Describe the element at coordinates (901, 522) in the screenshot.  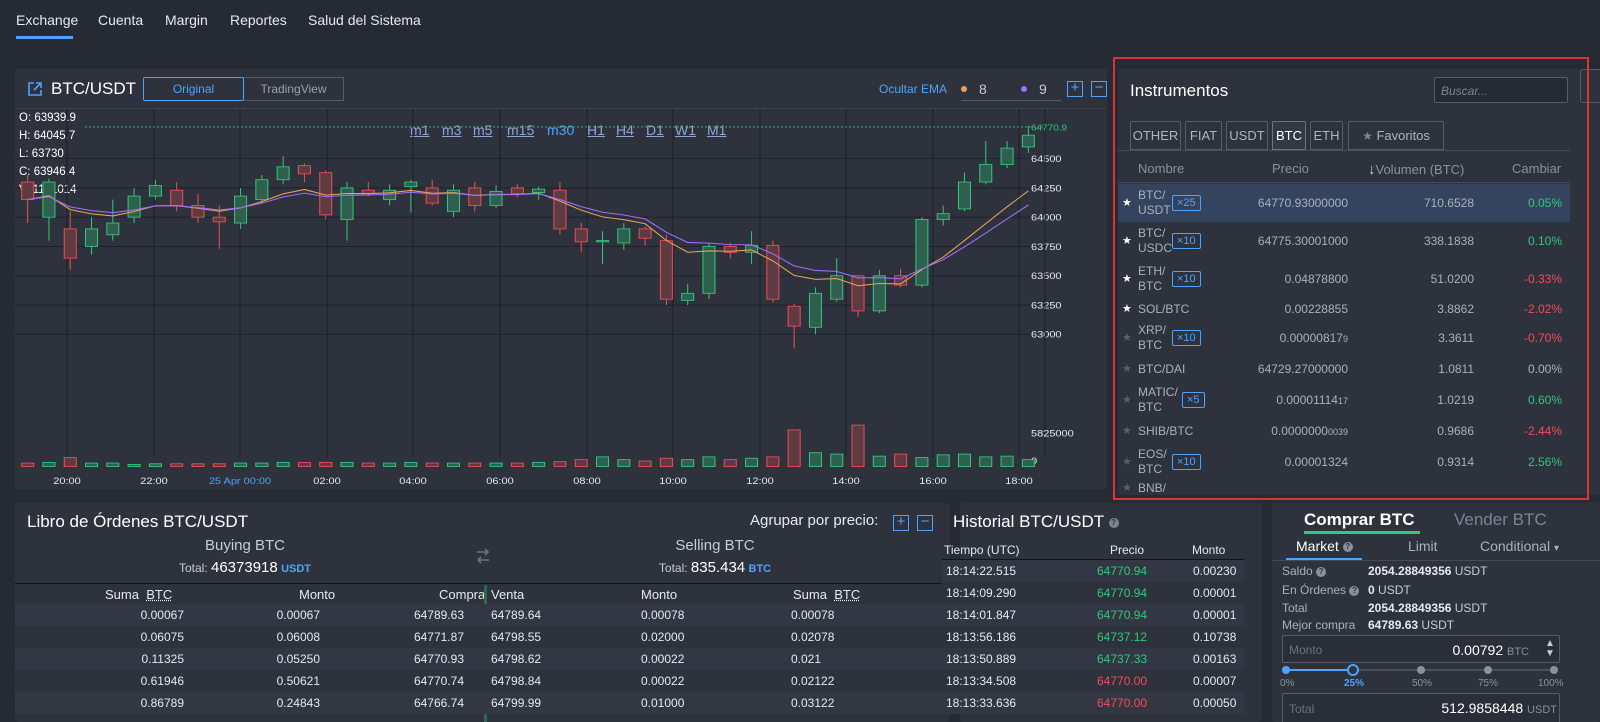
I see `group-increase-button: +` at that location.